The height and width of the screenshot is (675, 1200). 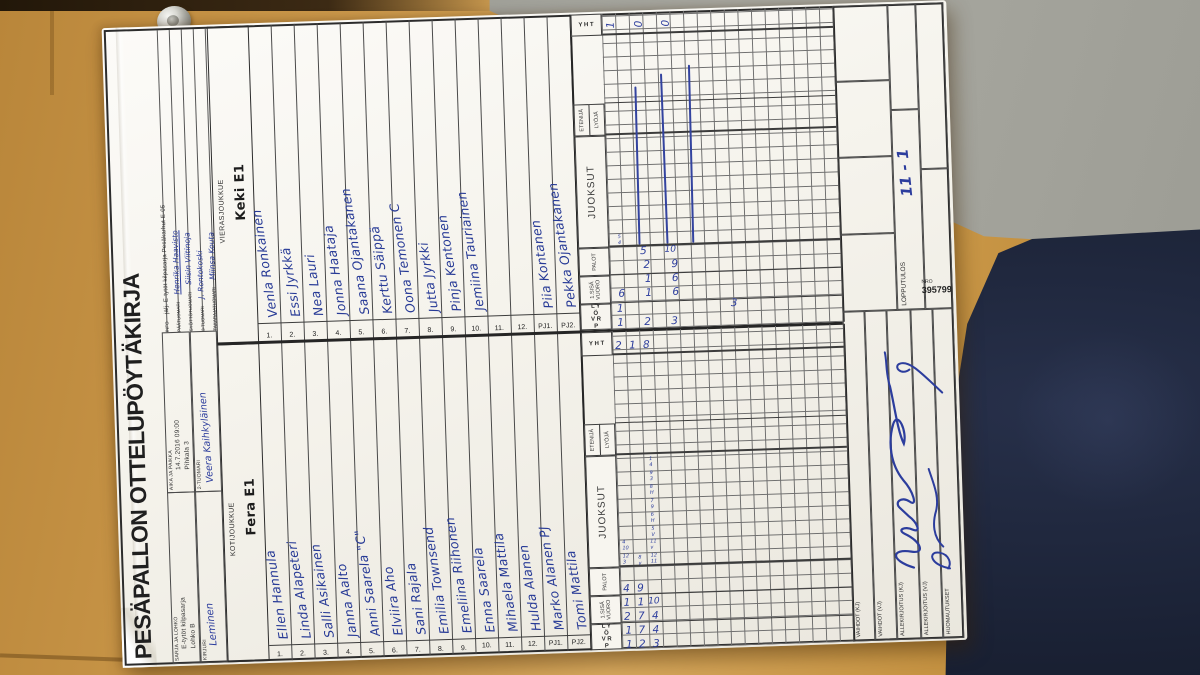 What do you see at coordinates (251, 506) in the screenshot?
I see `home-team-name: Fera E1` at bounding box center [251, 506].